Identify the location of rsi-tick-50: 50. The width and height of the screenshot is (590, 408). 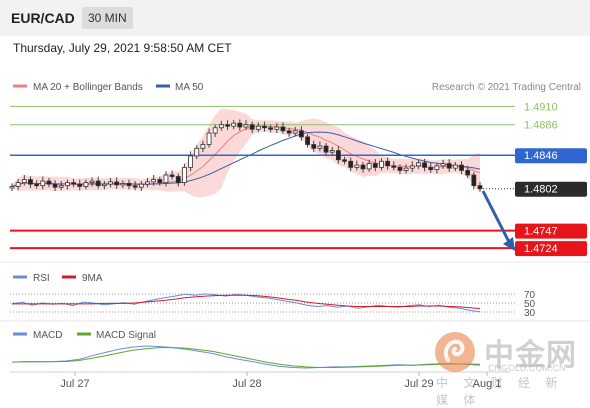
(530, 304).